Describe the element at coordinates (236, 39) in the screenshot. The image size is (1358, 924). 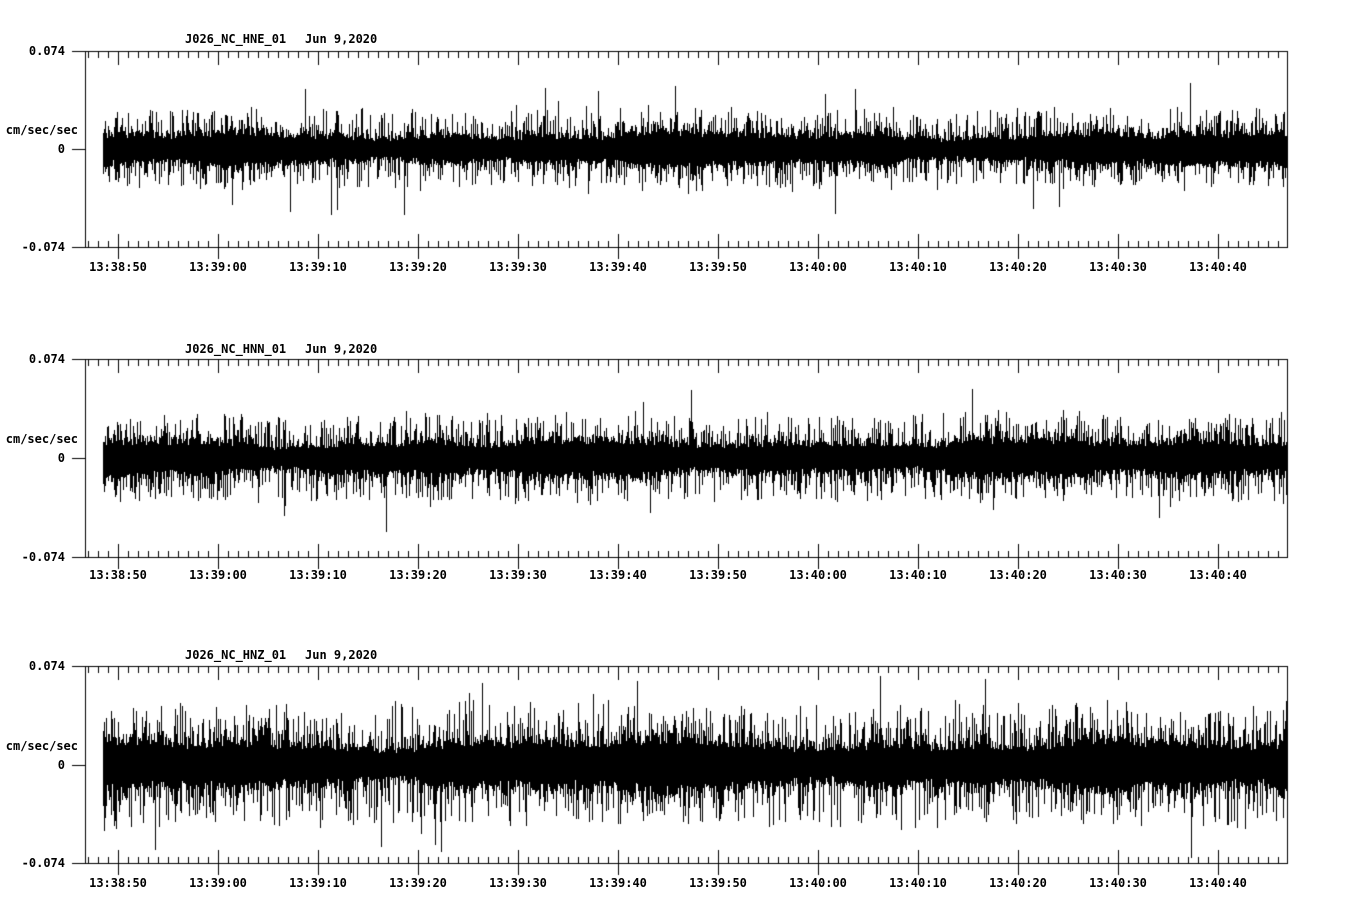
I see `trace-id-label: J026_NC_HNE_01` at that location.